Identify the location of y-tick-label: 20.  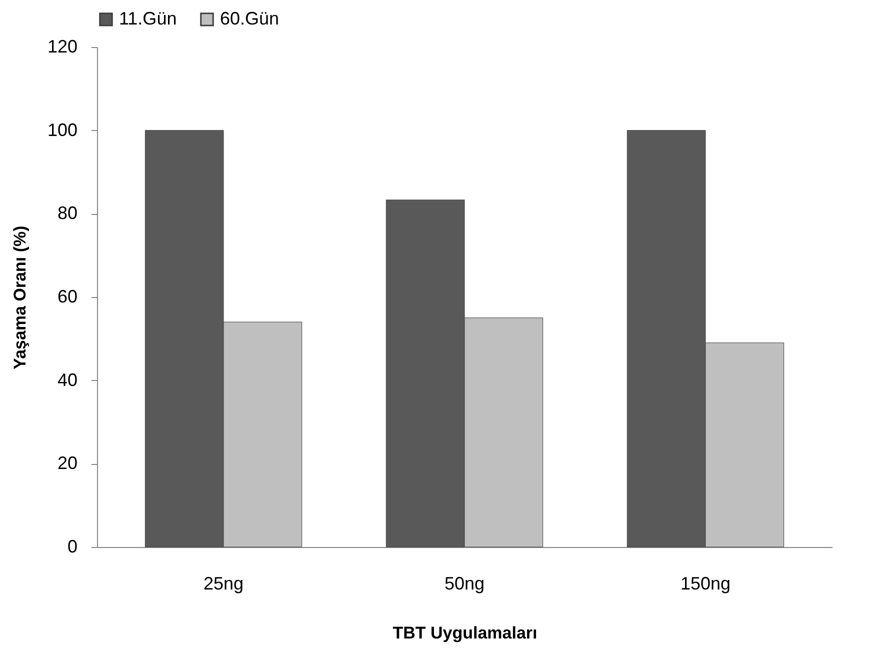
(67, 463).